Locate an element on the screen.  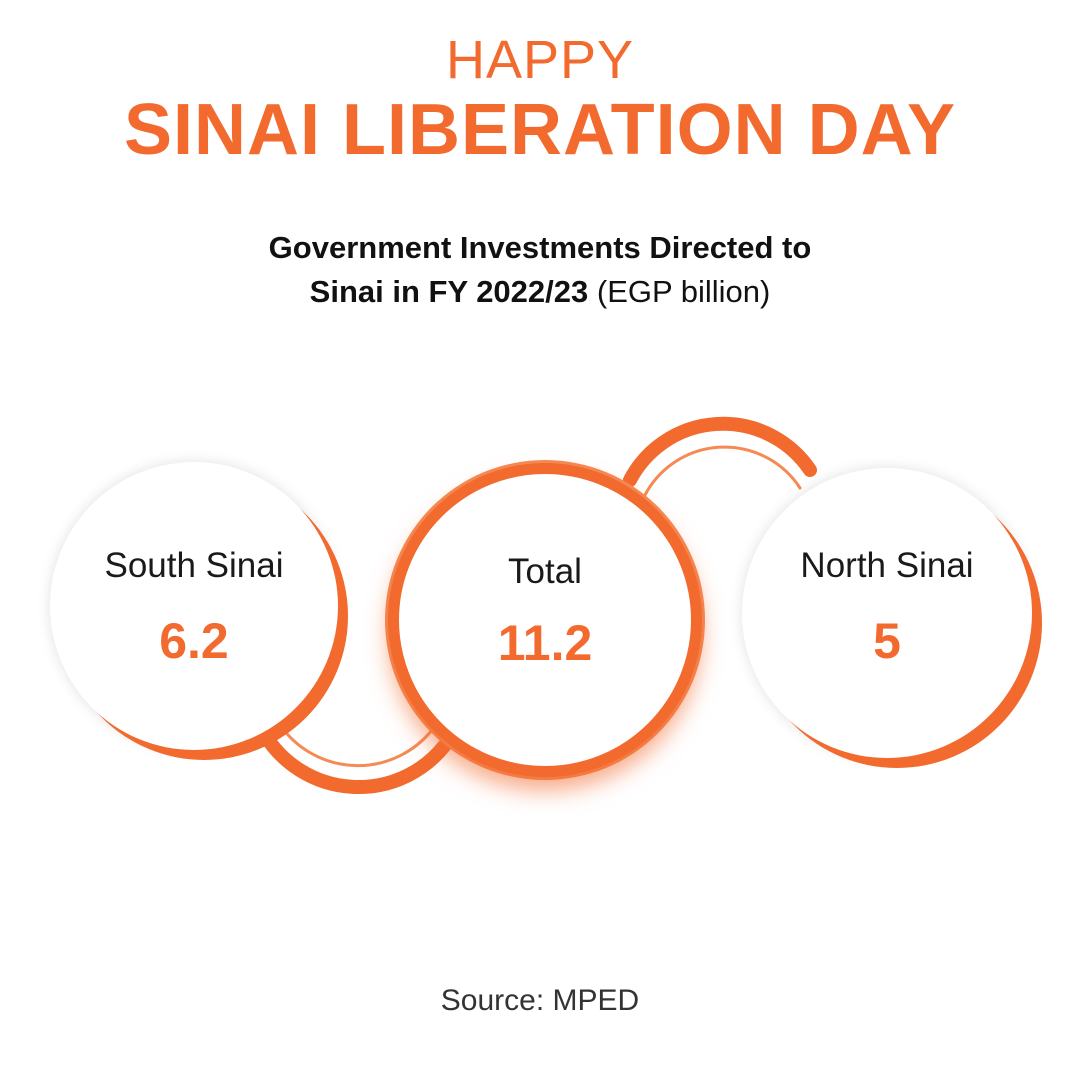
value-total: 11.2 is located at coordinates (545, 643).